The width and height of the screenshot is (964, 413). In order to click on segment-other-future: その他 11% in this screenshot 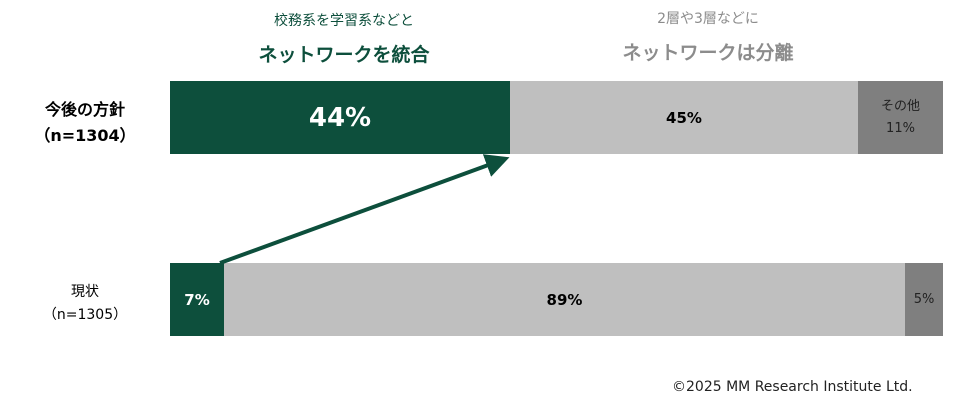, I will do `click(900, 117)`.